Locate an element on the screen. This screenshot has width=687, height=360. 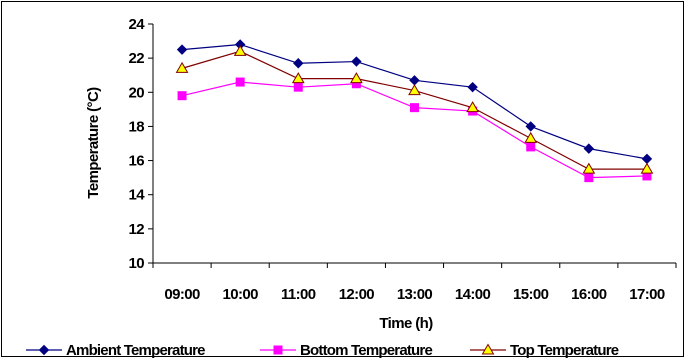
legend-label: Bottom Temperature is located at coordinates (366, 350).